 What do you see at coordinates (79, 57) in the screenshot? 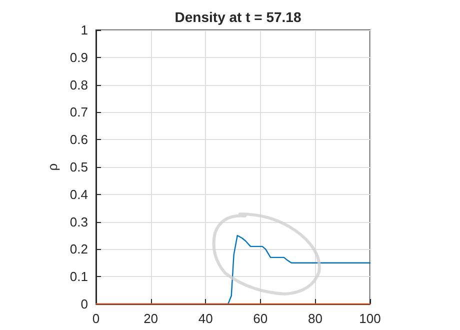
I see `y-tick-label: 0.9` at bounding box center [79, 57].